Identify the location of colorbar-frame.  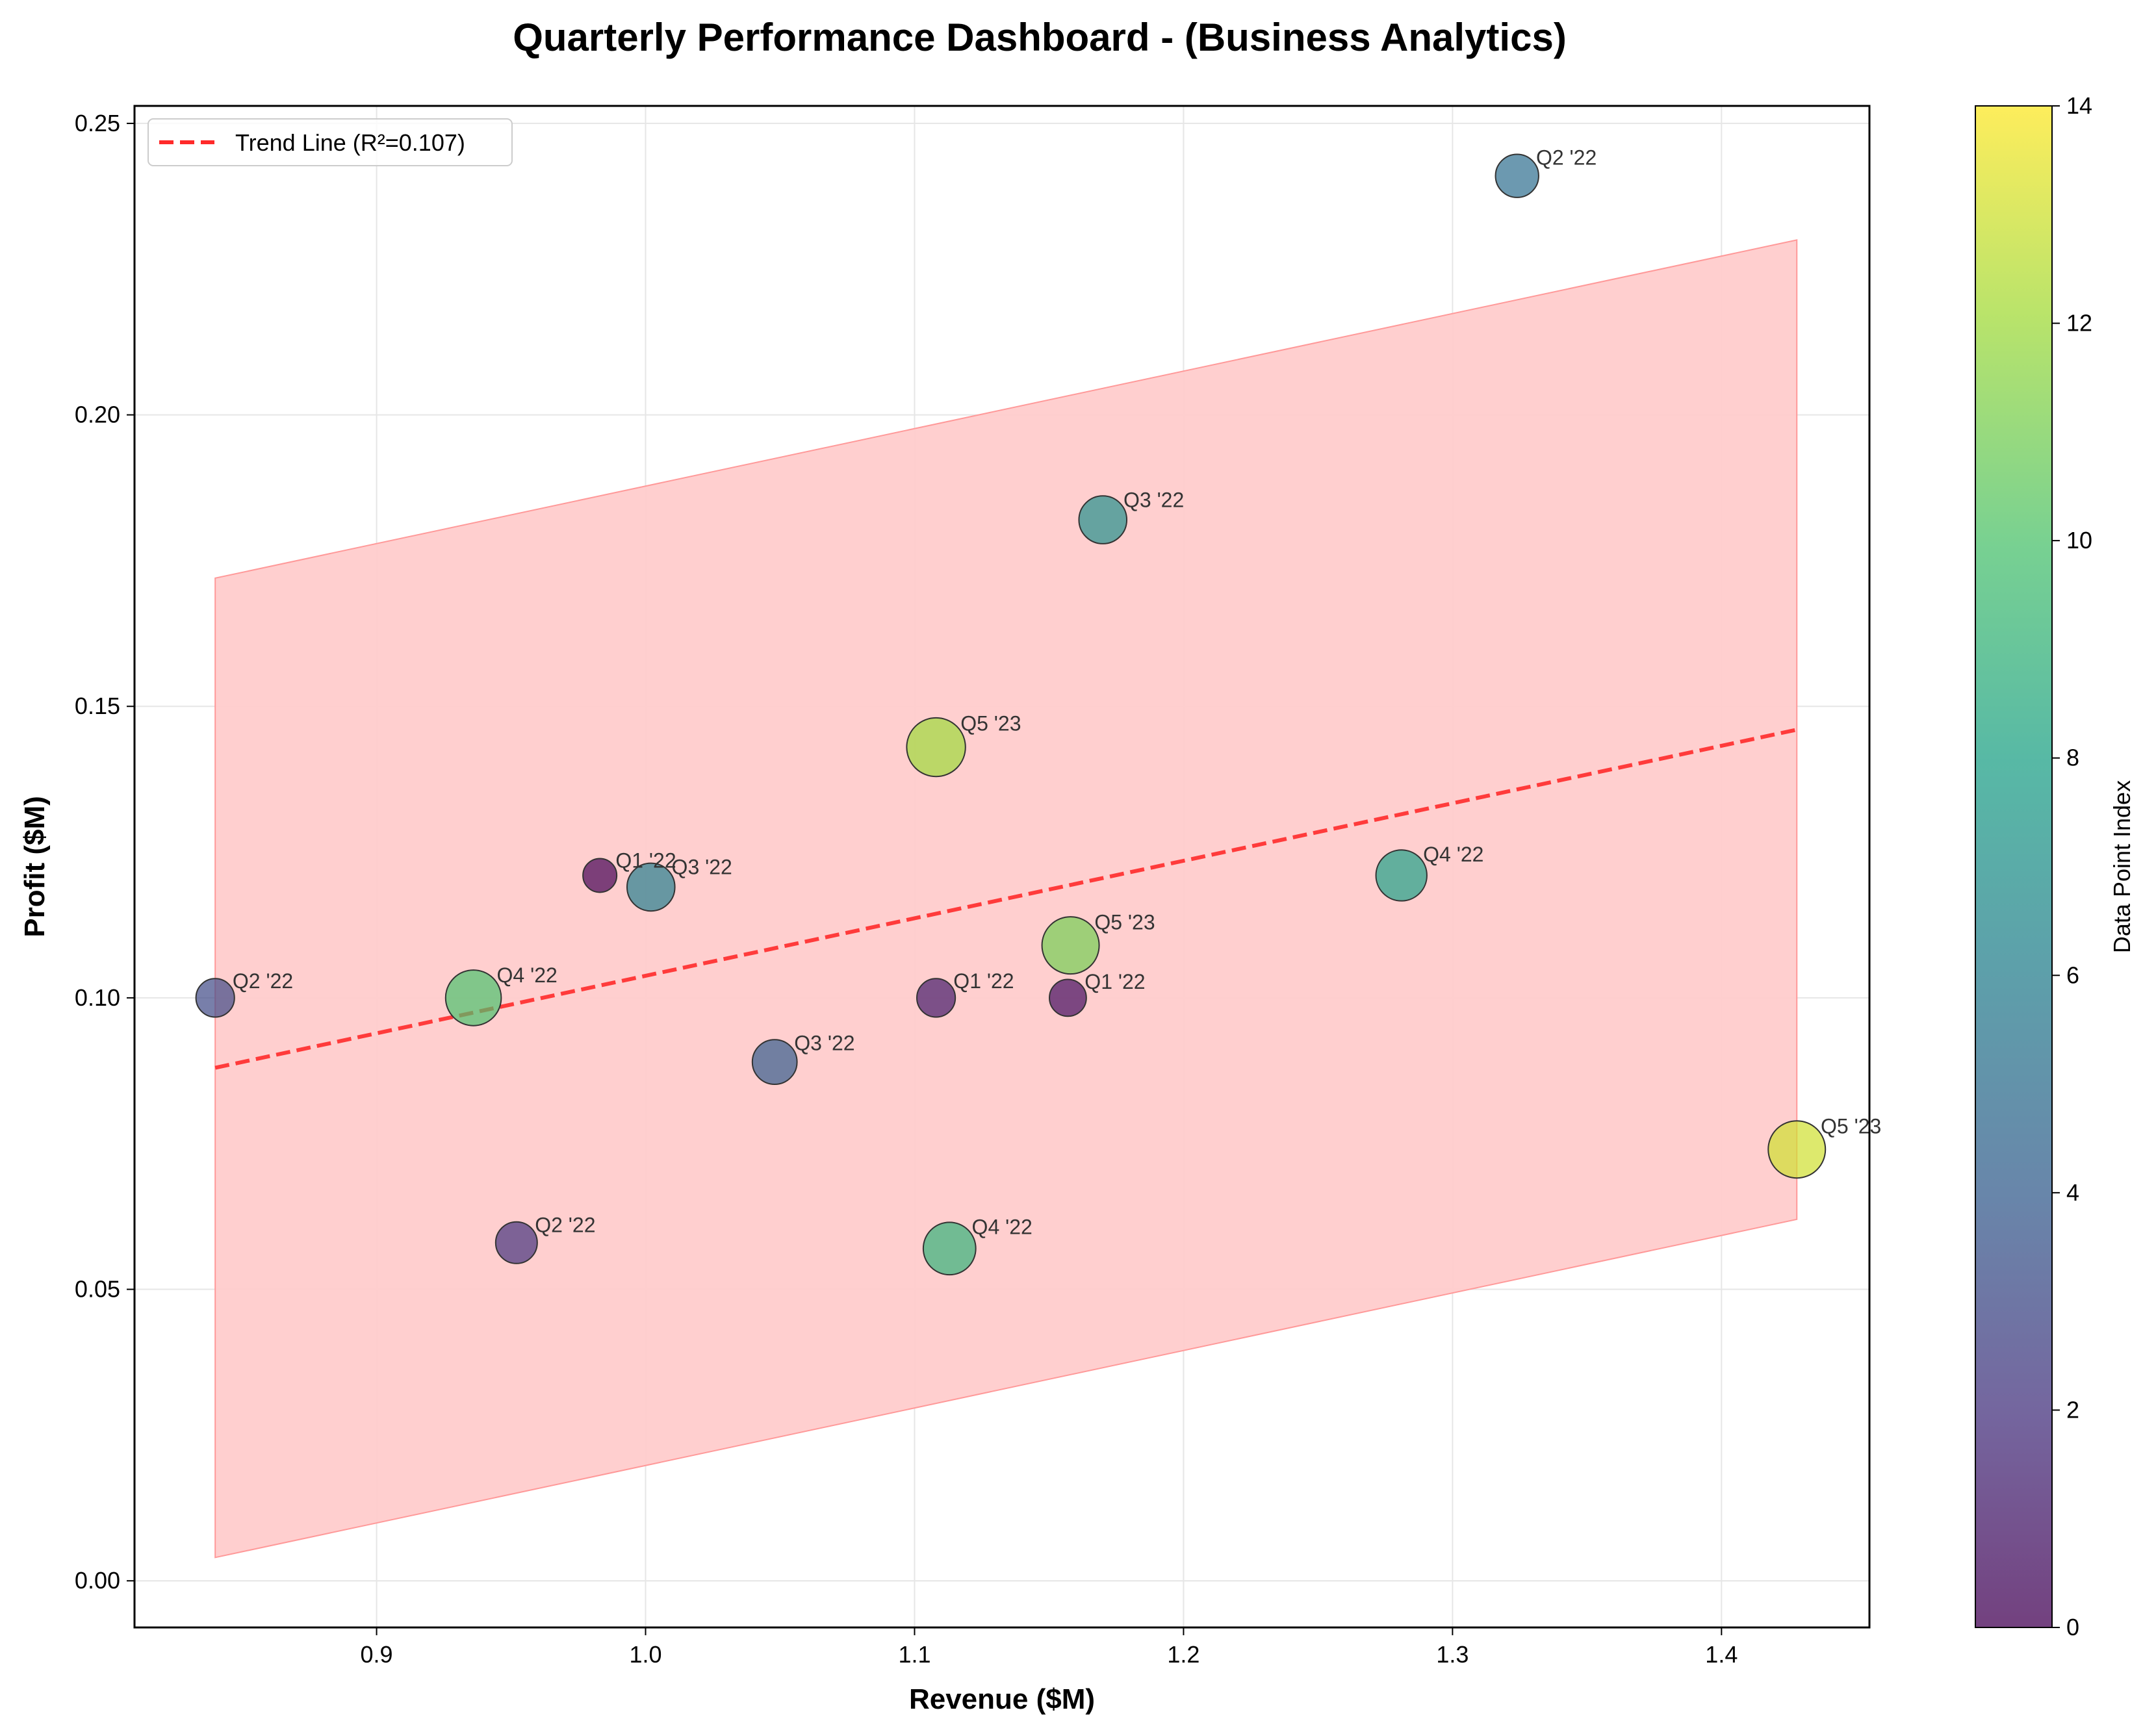
(2014, 866).